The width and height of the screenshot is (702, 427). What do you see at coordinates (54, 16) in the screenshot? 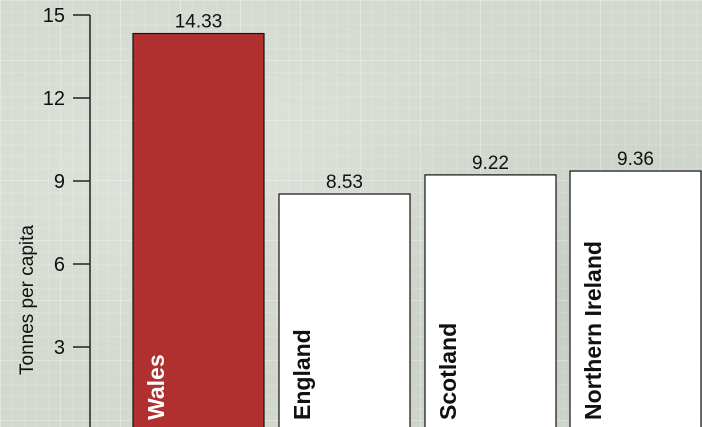
I see `y-tick-label: 15` at bounding box center [54, 16].